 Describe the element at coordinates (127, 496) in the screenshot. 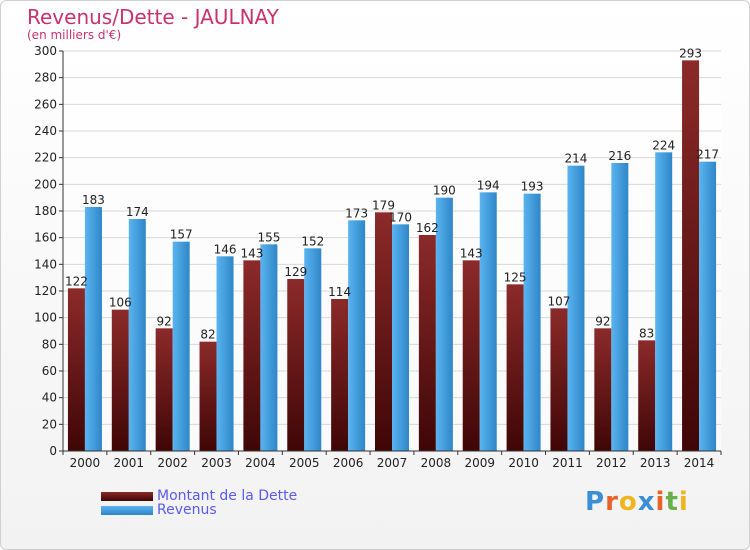

I see `legend-swatch-dette` at that location.